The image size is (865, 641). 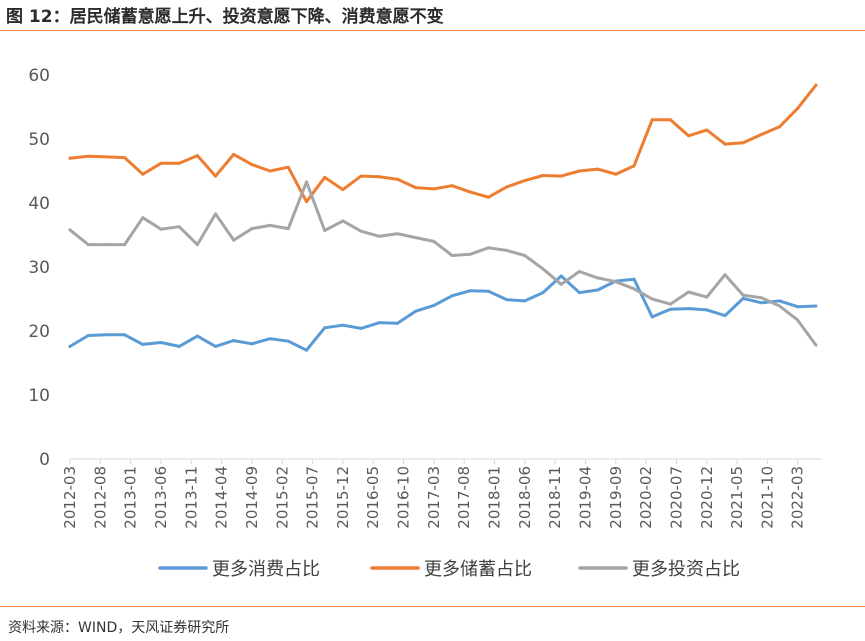 What do you see at coordinates (100, 497) in the screenshot?
I see `x-tick-label: 2012-08` at bounding box center [100, 497].